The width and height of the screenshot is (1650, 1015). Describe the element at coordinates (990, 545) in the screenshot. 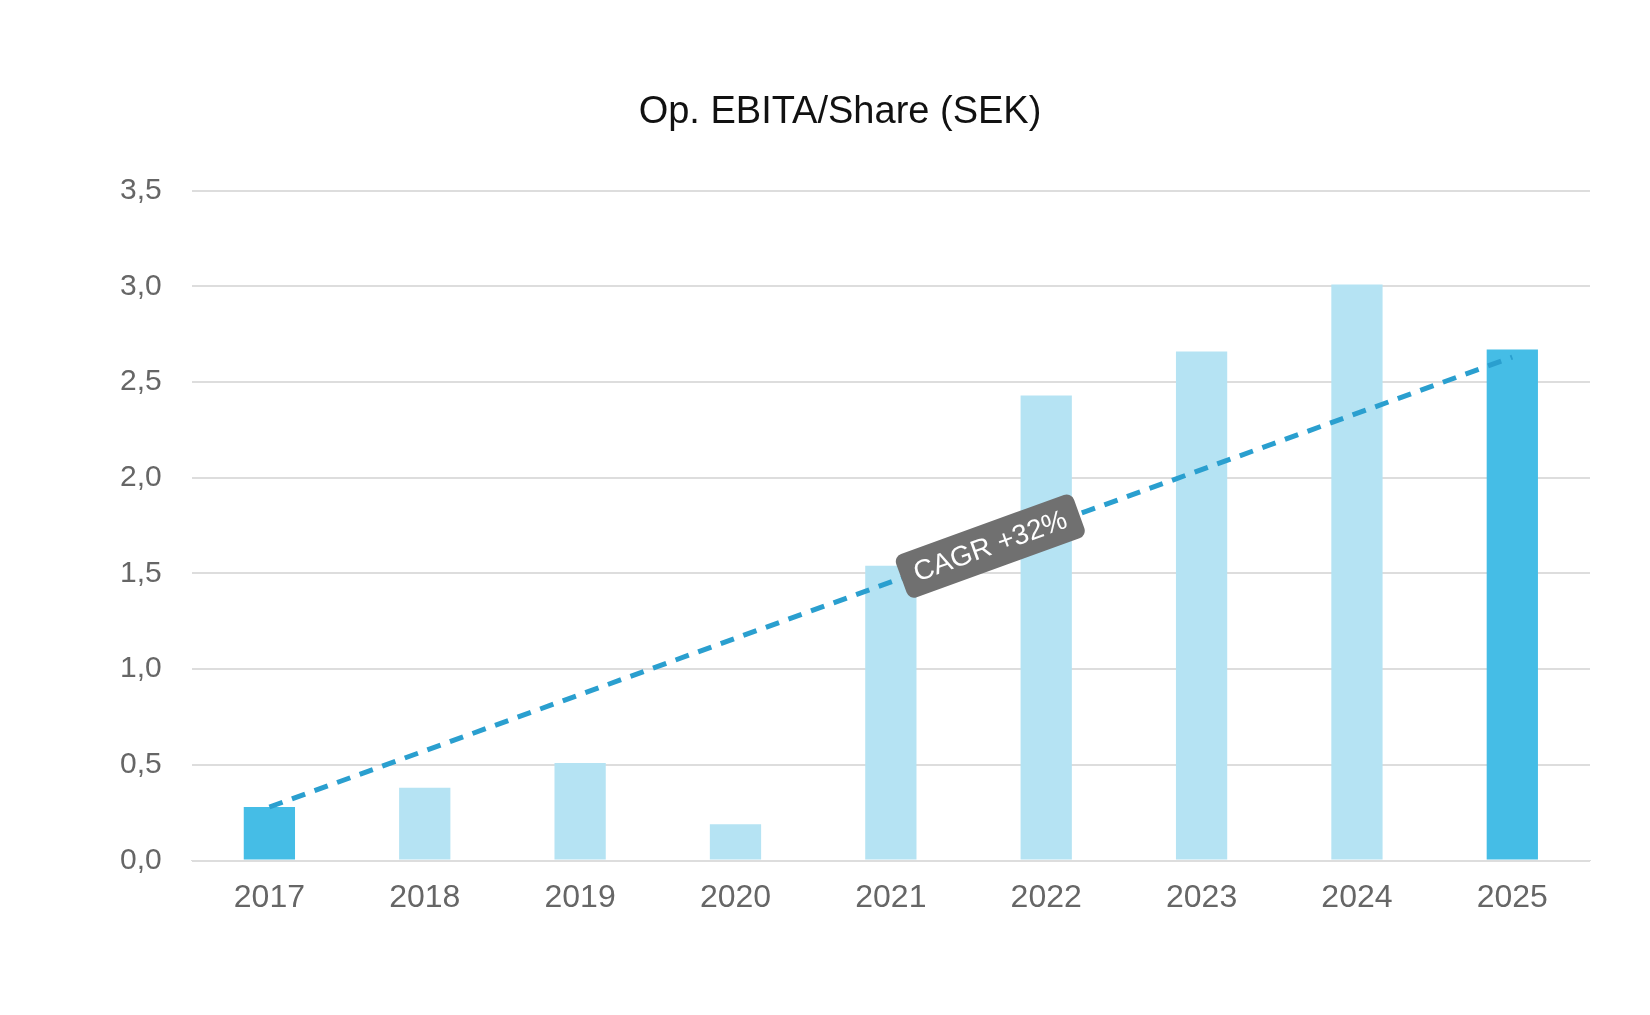

I see `annotation: CAGR +32%` at that location.